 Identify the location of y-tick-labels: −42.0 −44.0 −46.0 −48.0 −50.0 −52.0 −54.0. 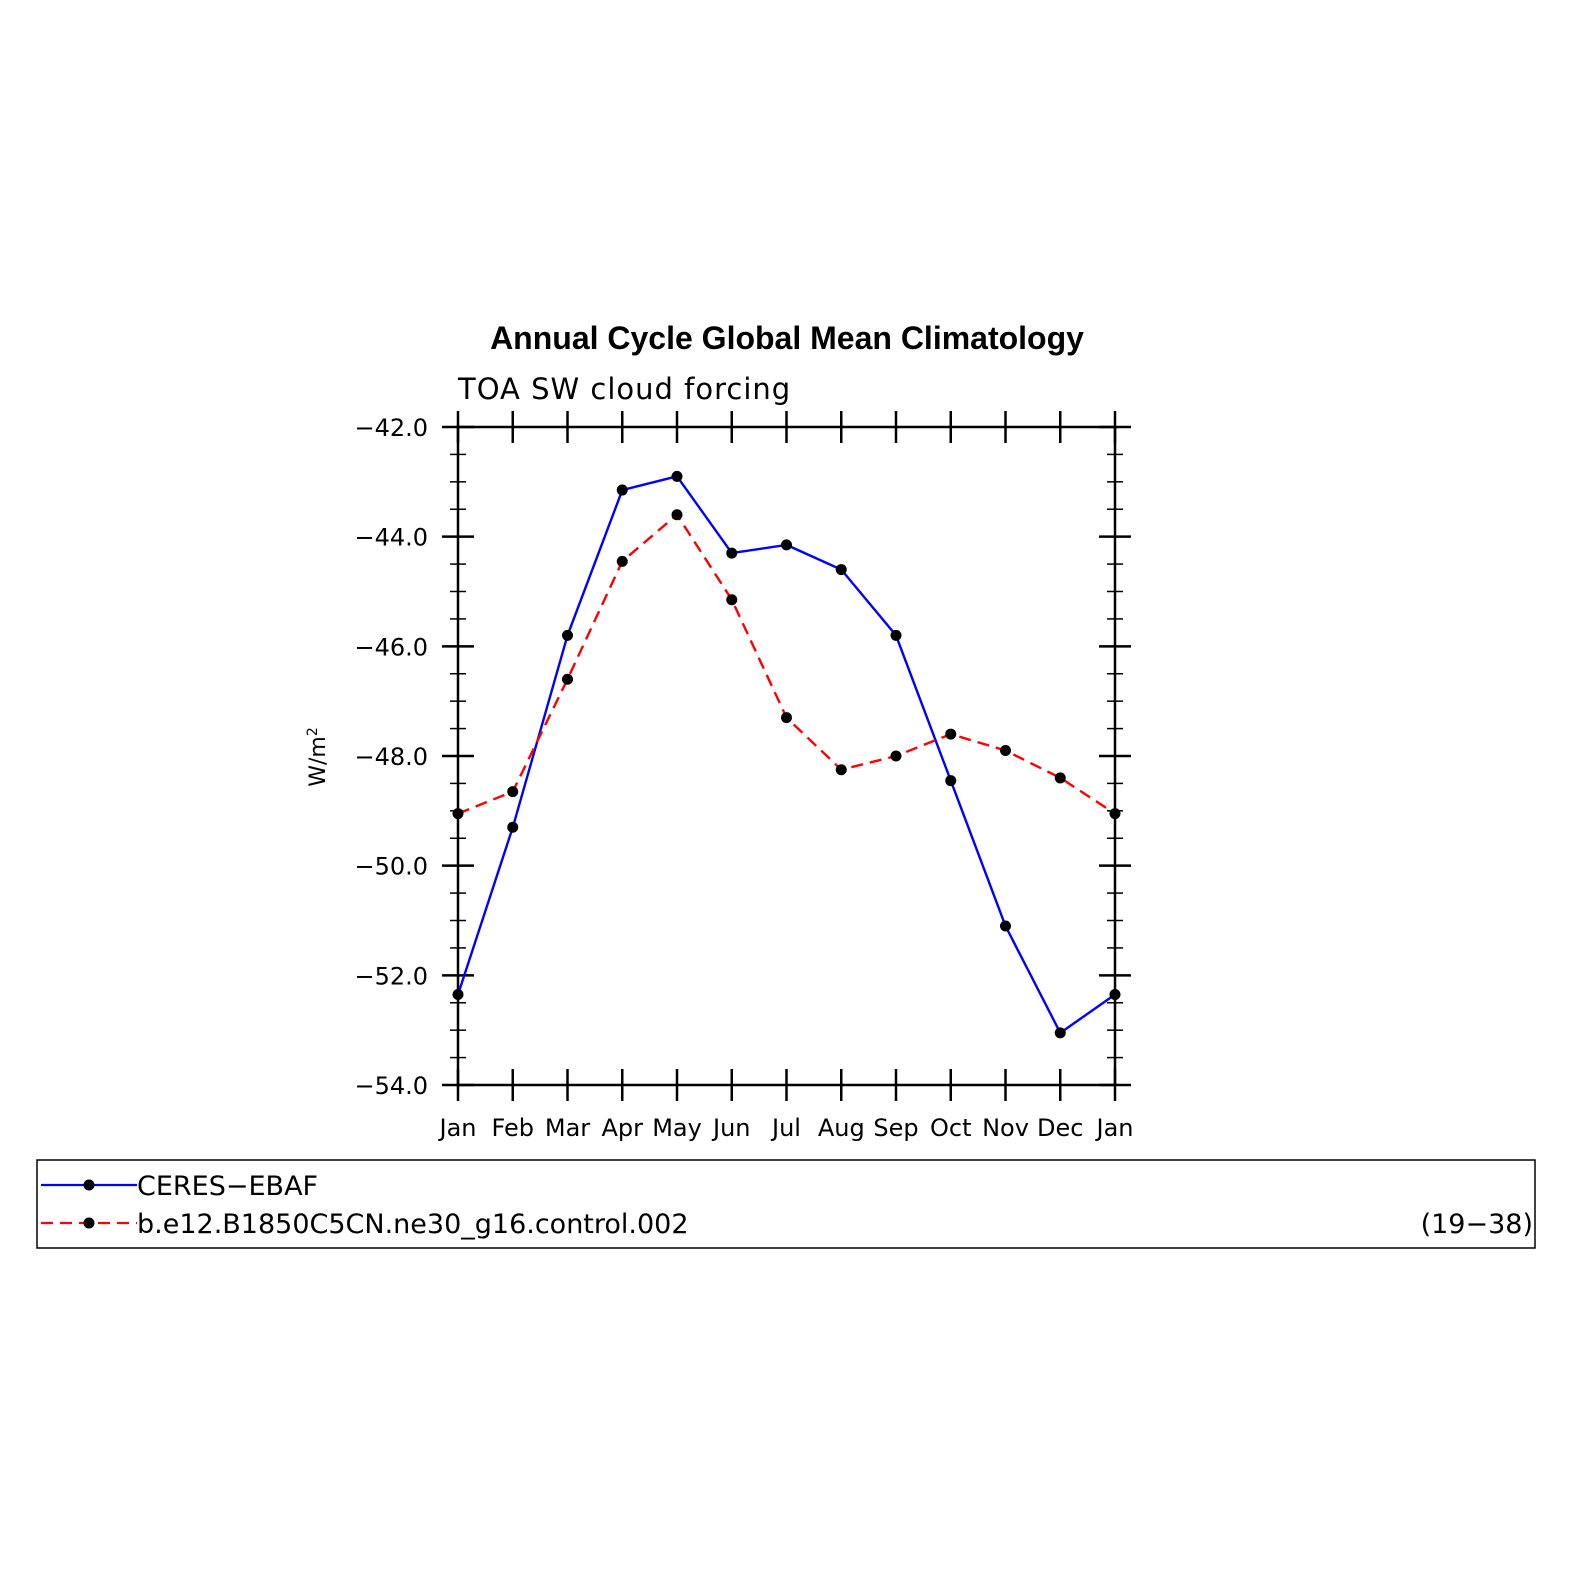
(391, 757).